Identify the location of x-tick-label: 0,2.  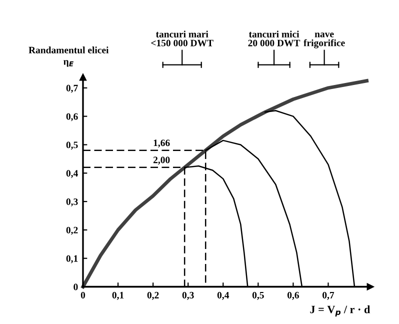
(153, 296).